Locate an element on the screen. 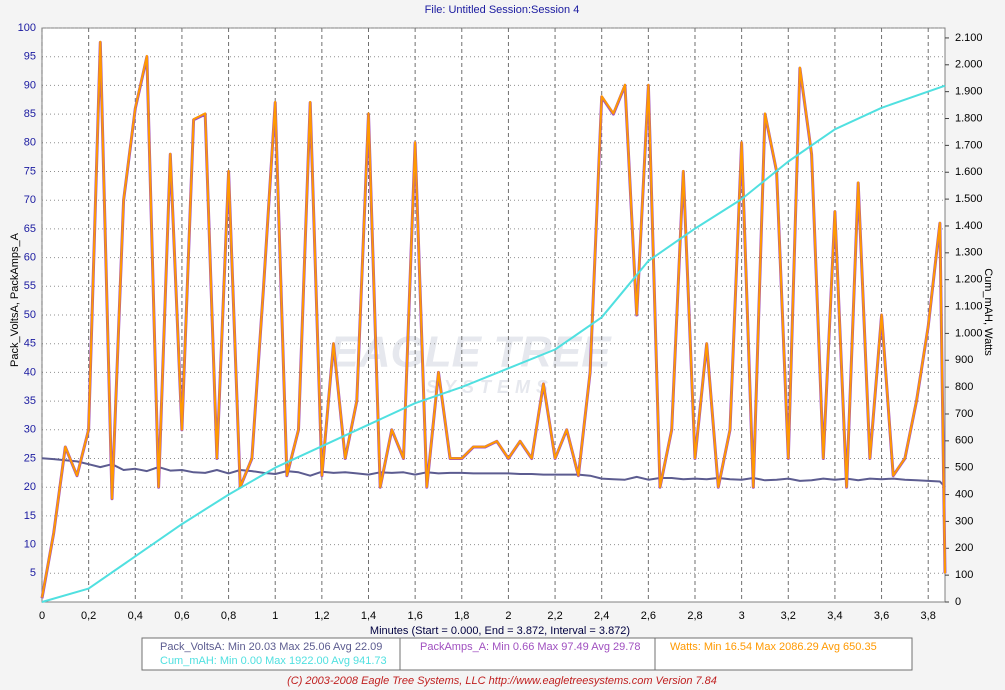 This screenshot has height=690, width=1005. y-tick-label: 15 is located at coordinates (30, 516).